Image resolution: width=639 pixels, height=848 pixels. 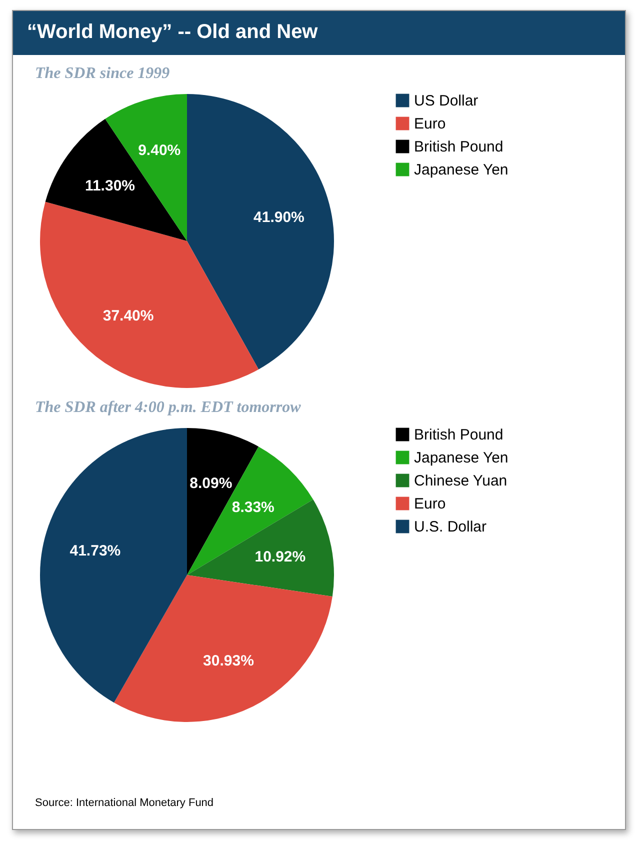 I want to click on source-note: Source: International Monetary Fund, so click(x=124, y=803).